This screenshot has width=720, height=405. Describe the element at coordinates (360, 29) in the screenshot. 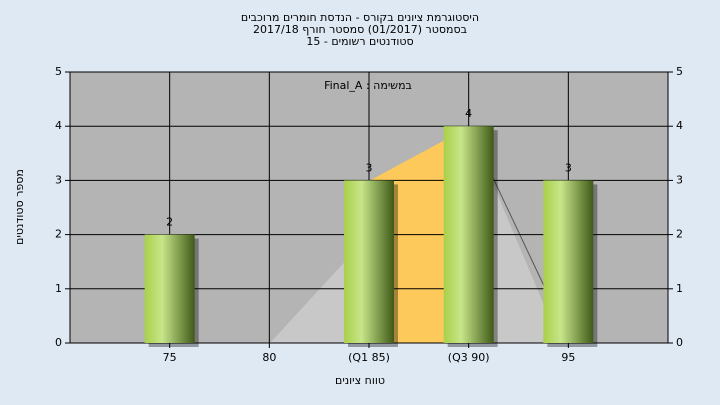

I see `chart-subtitle: בסמסטר (01/2017) סמסטר חורף 2017/18` at that location.